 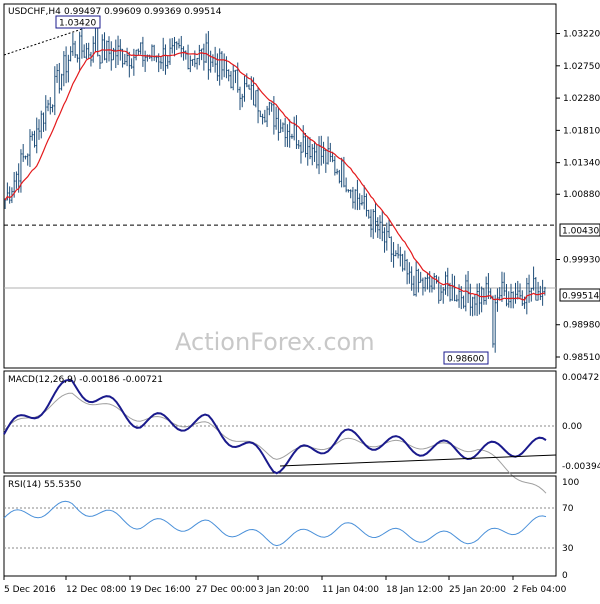 I want to click on macd-tick-bottom: -0.003949, so click(x=581, y=467).